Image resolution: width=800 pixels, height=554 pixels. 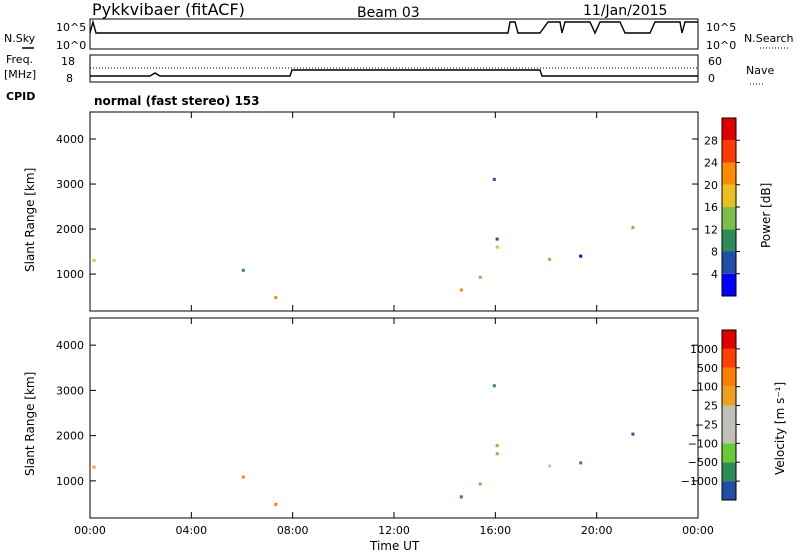 What do you see at coordinates (363, 445) in the screenshot?
I see `velocity-cells` at bounding box center [363, 445].